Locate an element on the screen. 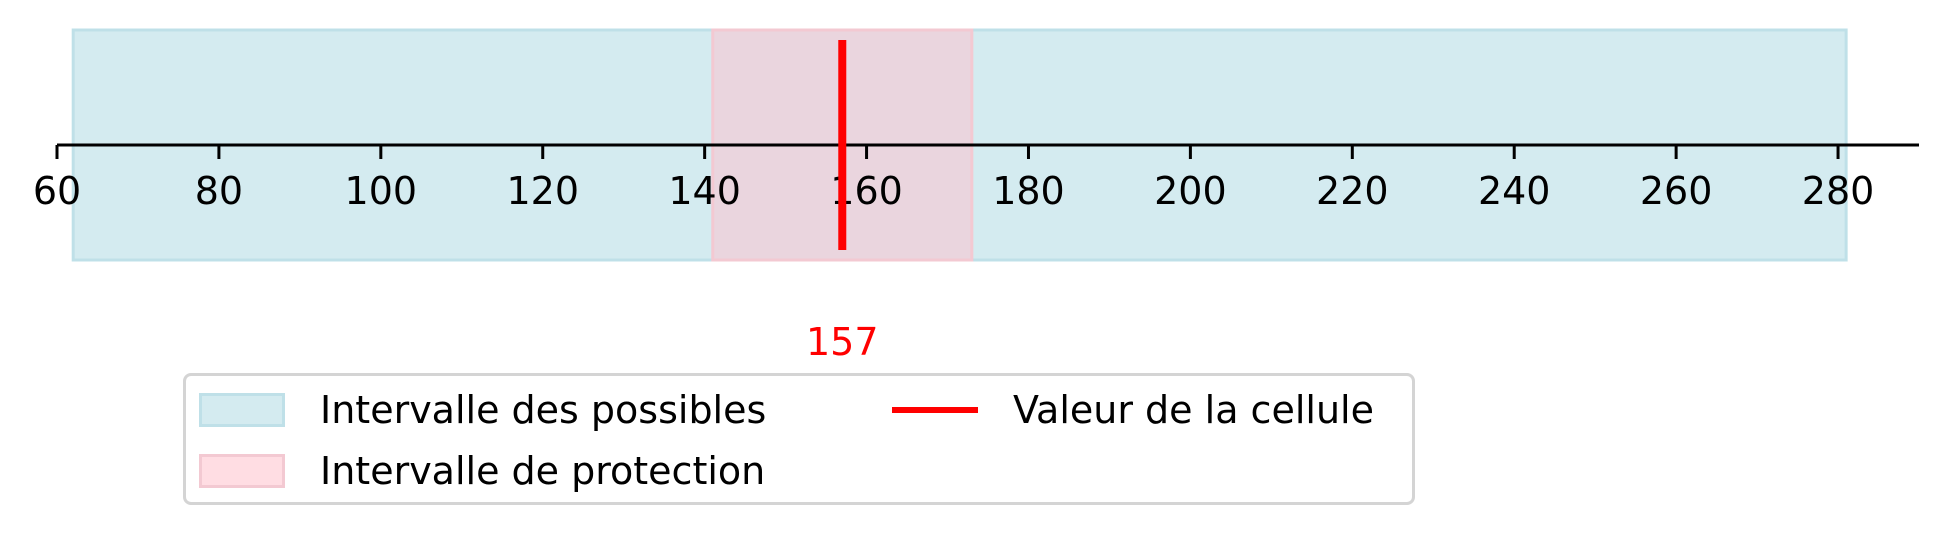 This screenshot has width=1946, height=538. x-tick-label-100: 100 is located at coordinates (381, 191).